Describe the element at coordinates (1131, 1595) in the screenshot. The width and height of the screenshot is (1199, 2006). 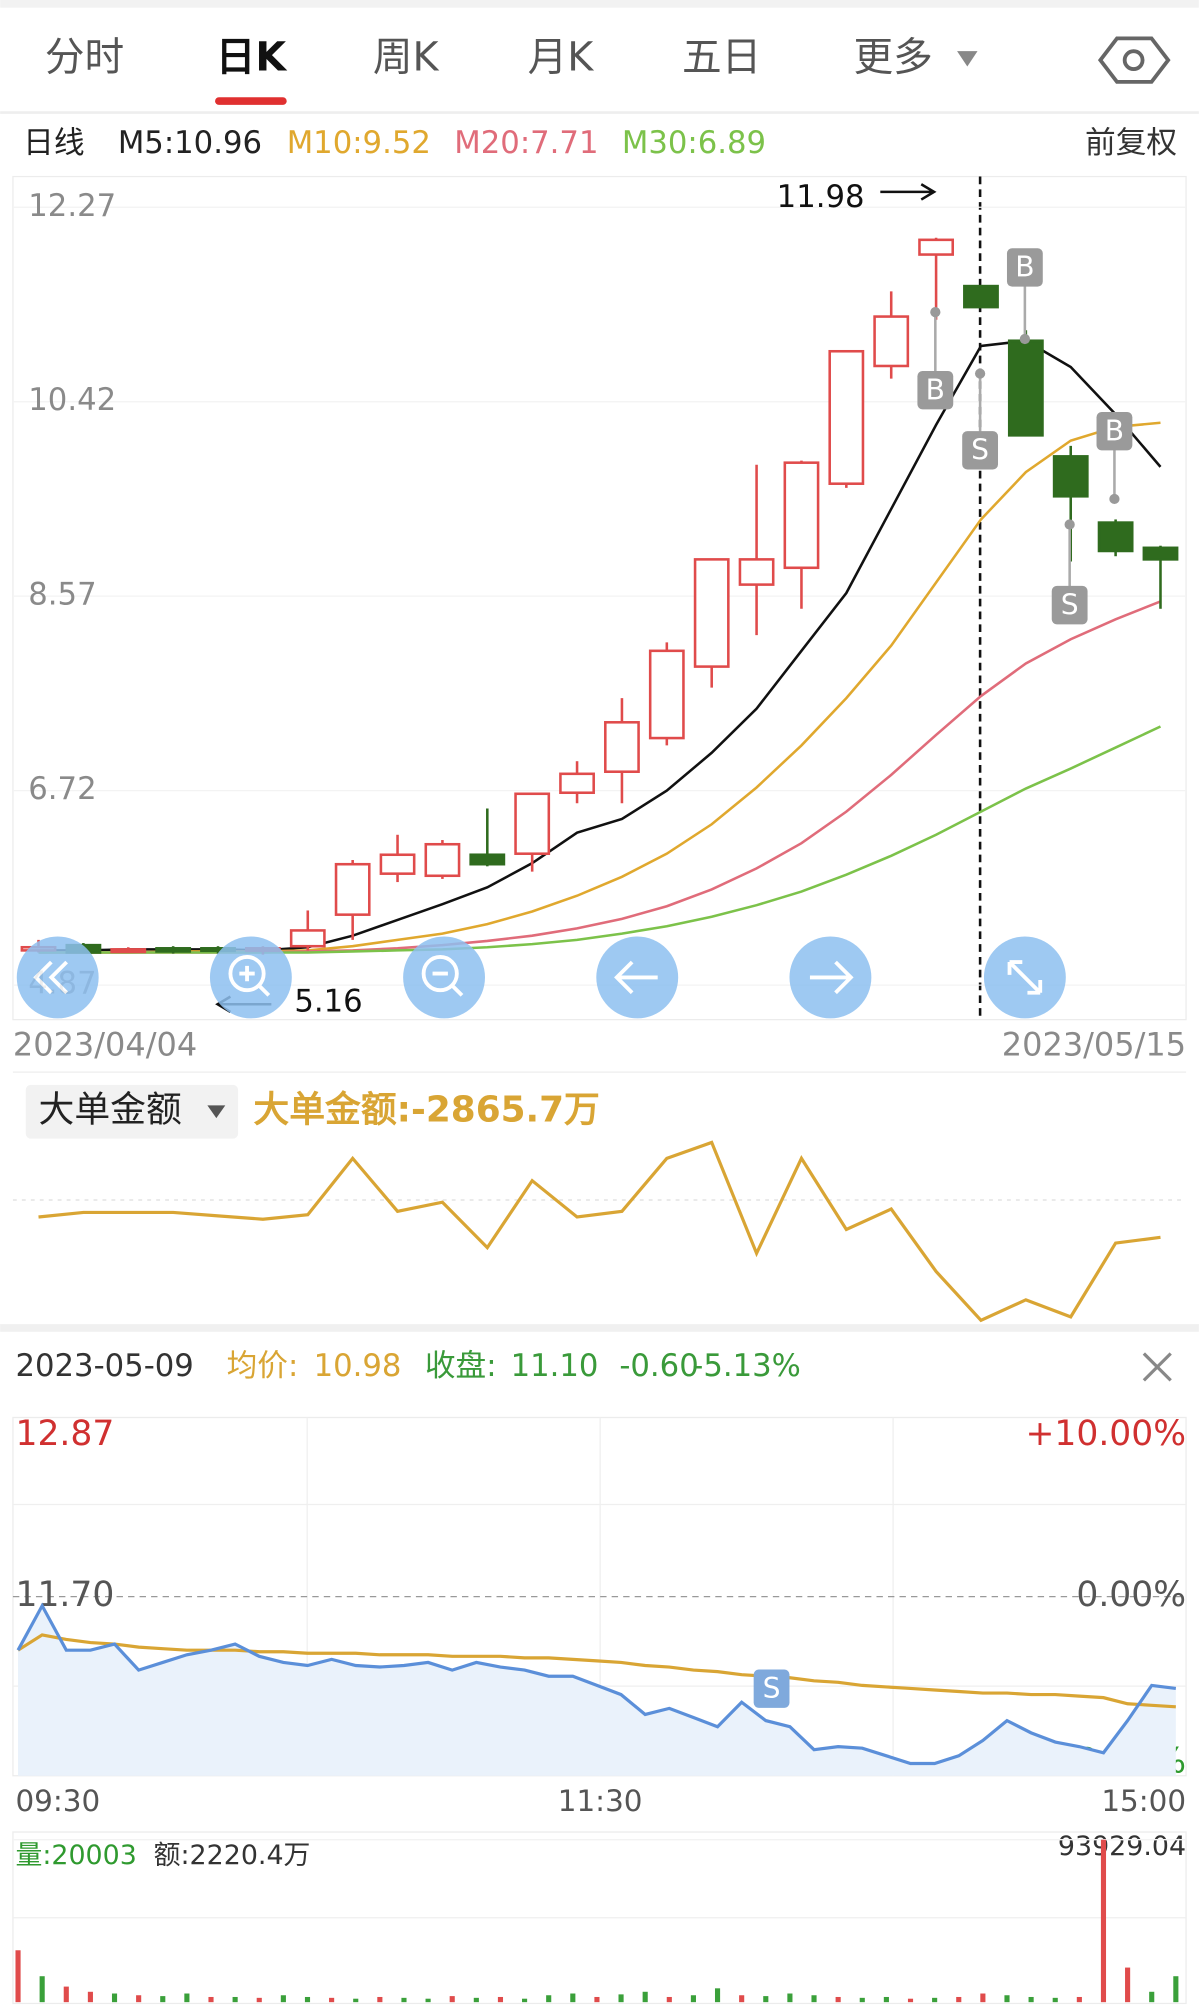
I see `pct-tick-label: 0.00%` at that location.